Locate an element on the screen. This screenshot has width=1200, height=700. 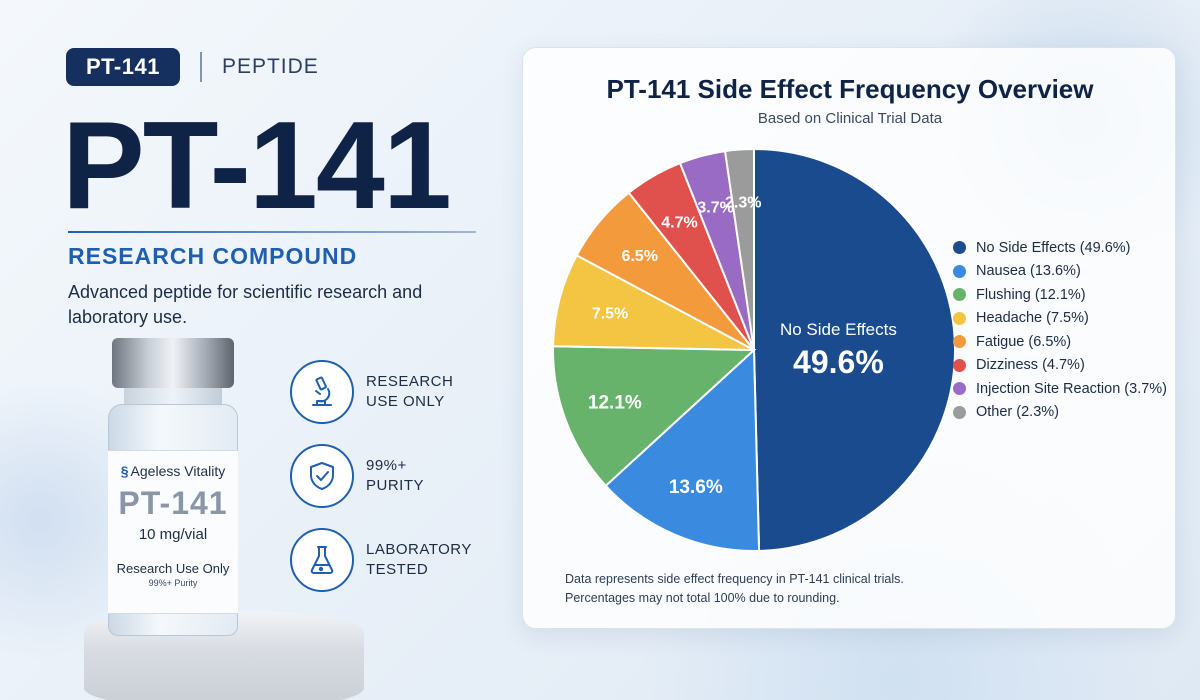
pie-label-other: 2.3% is located at coordinates (743, 203).